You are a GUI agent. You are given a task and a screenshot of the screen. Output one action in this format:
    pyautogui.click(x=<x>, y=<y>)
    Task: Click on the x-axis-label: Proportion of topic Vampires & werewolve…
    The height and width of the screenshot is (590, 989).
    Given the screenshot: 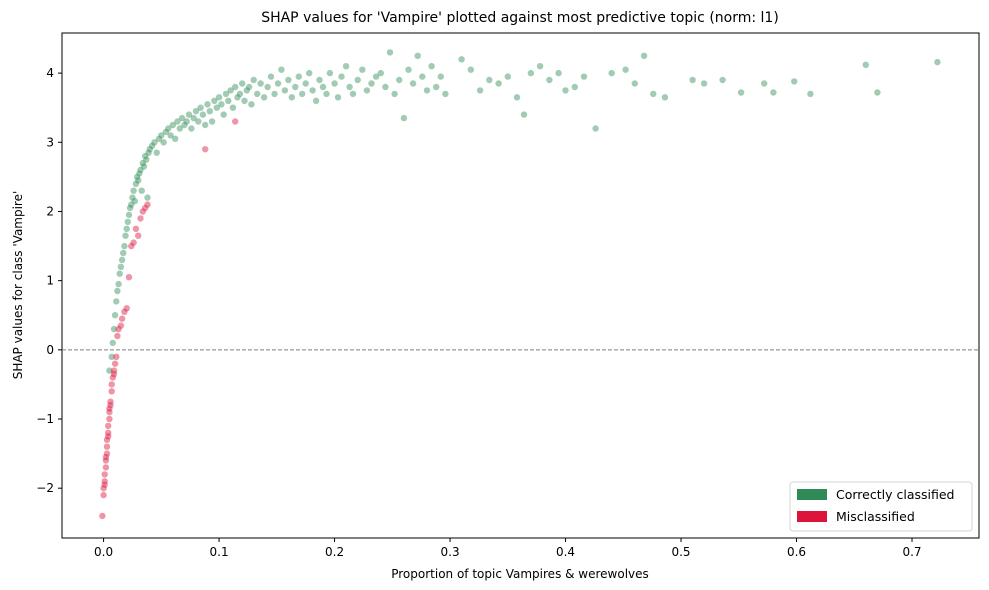 What is the action you would take?
    pyautogui.click(x=520, y=574)
    